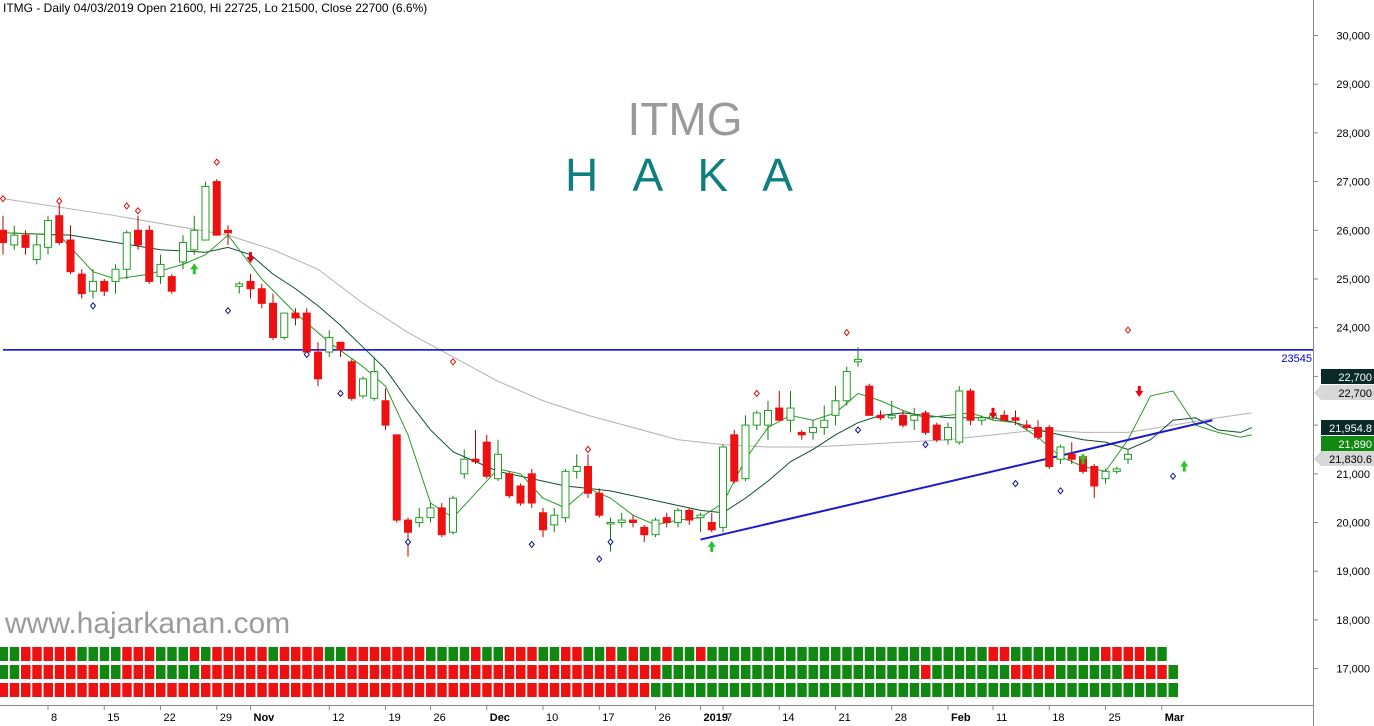 This screenshot has width=1374, height=726. I want to click on support-trendline, so click(956, 480).